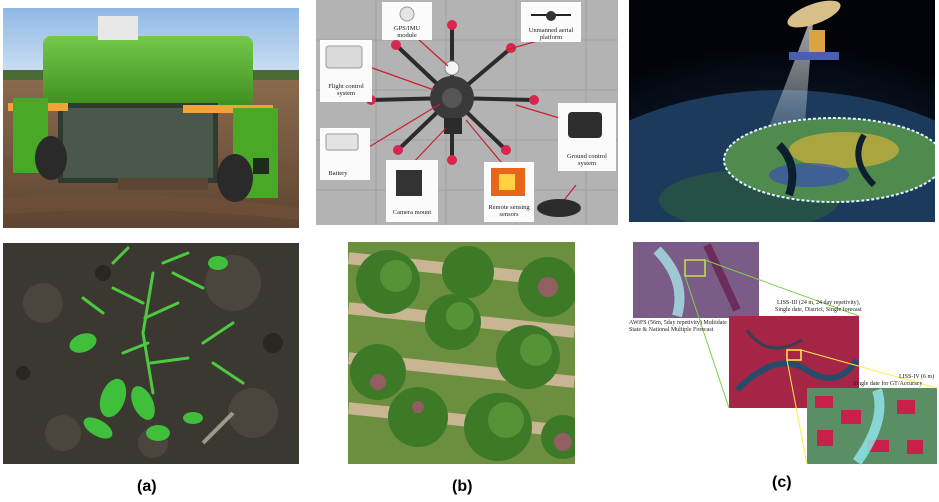 The image size is (939, 502). I want to click on liss3-label-line2: Single date, District, Single forecast, so click(818, 309).